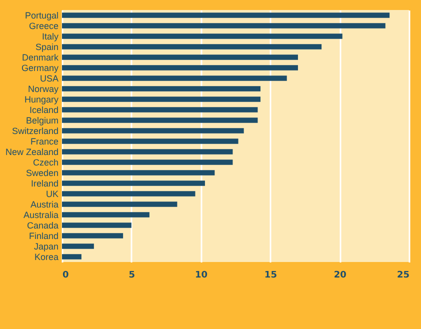  What do you see at coordinates (43, 25) in the screenshot?
I see `y-tick-label: Greece` at bounding box center [43, 25].